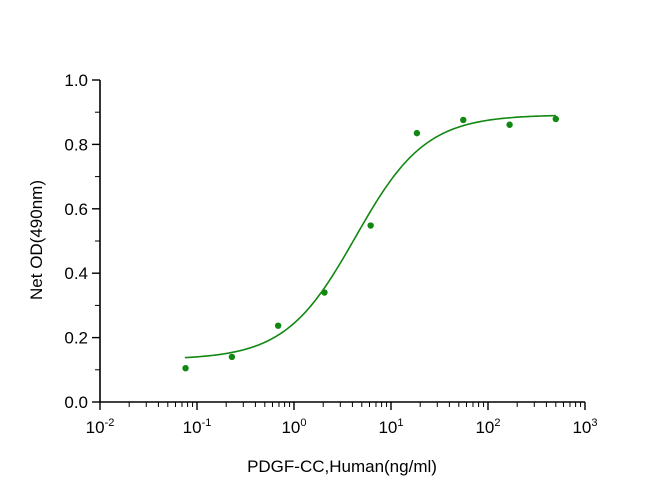 This screenshot has height=500, width=650. What do you see at coordinates (100, 427) in the screenshot?
I see `x-tick-label: 10⁻²` at bounding box center [100, 427].